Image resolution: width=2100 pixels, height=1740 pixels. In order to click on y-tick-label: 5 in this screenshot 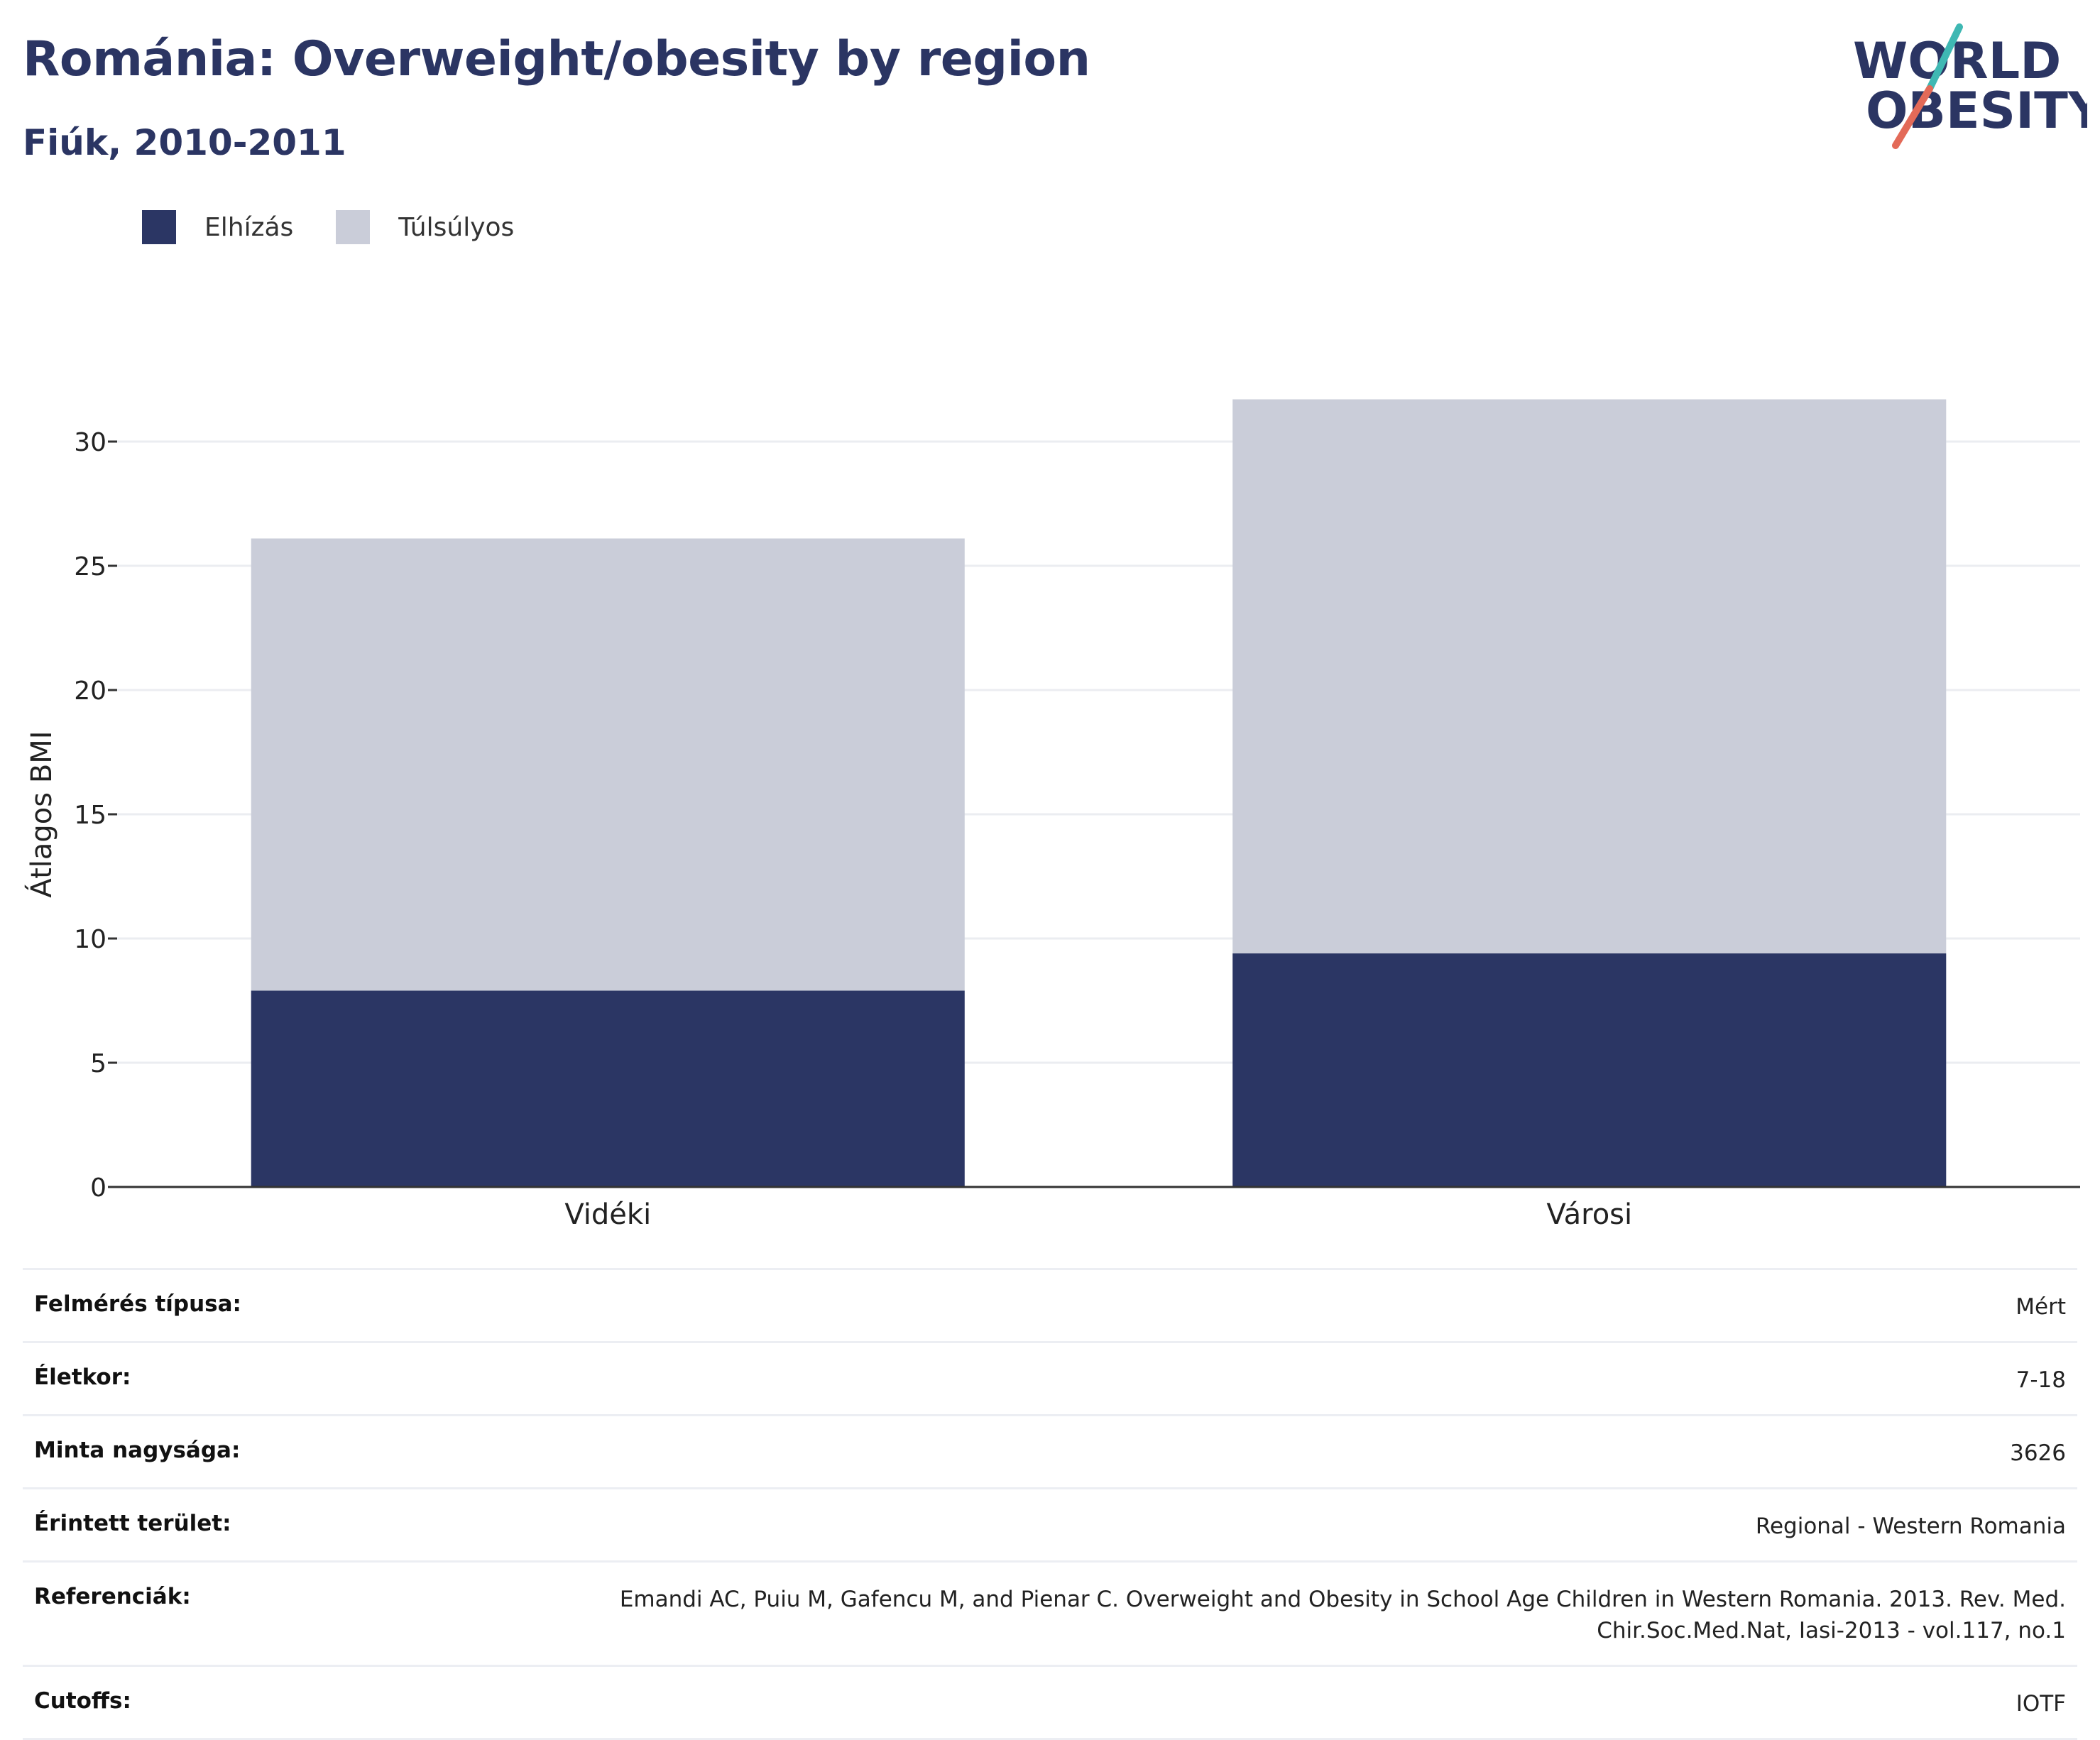, I will do `click(98, 1063)`.